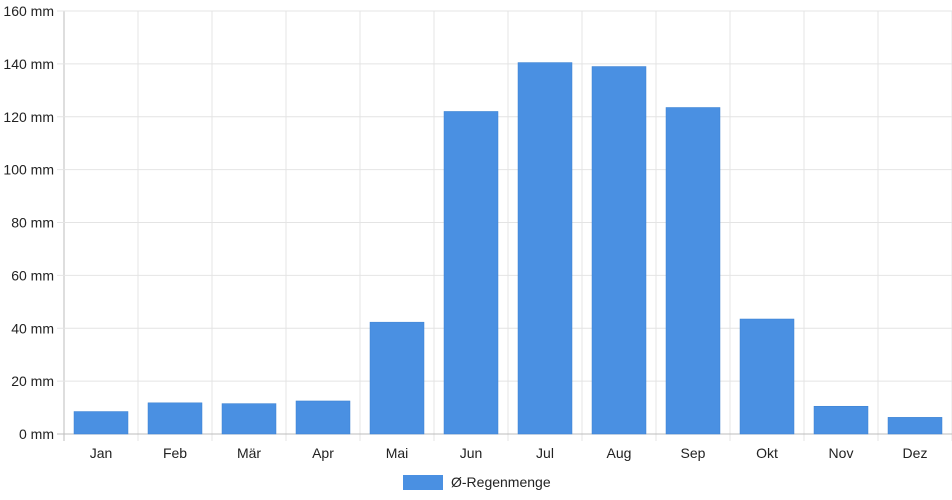 Image resolution: width=952 pixels, height=500 pixels. Describe the element at coordinates (619, 453) in the screenshot. I see `x-tick-label: Aug` at that location.